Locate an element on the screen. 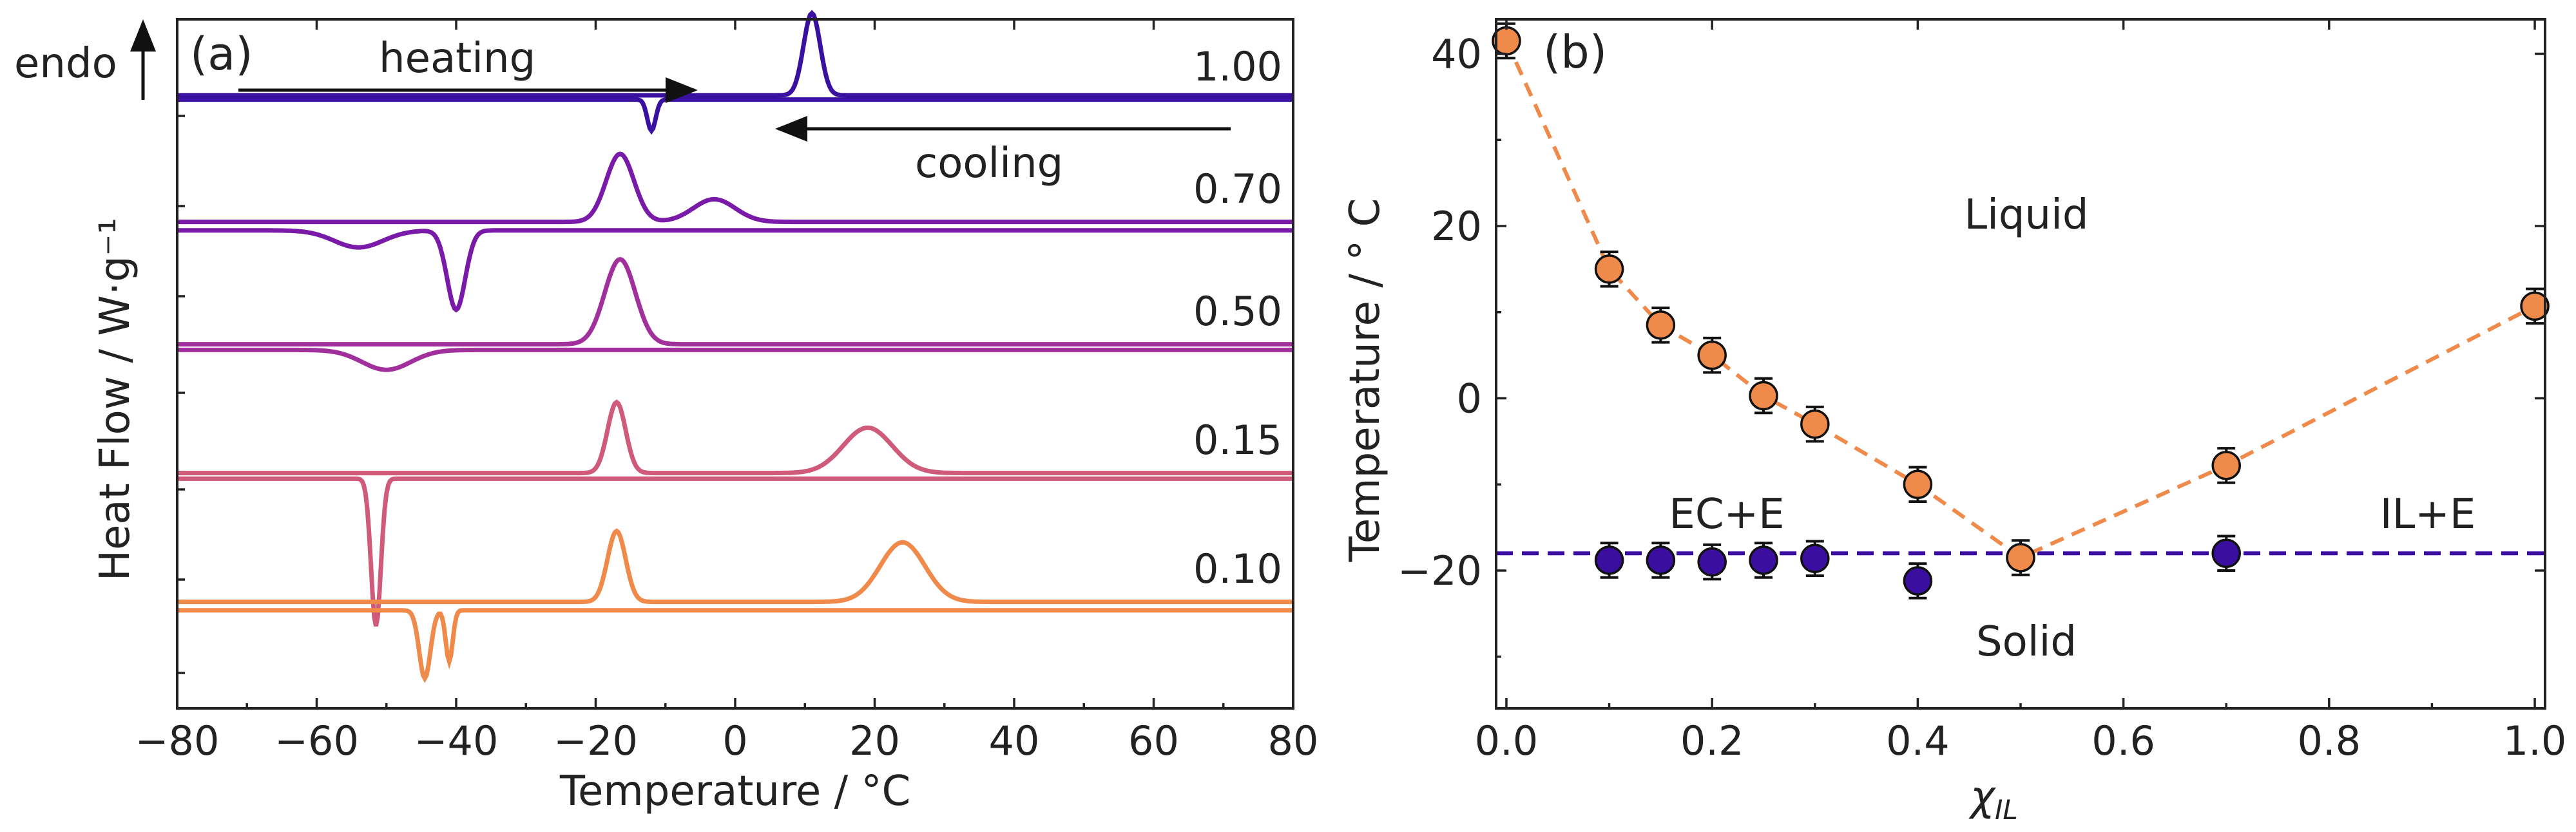 Image resolution: width=2576 pixels, height=832 pixels. y-tick-label: 40 is located at coordinates (1456, 55).